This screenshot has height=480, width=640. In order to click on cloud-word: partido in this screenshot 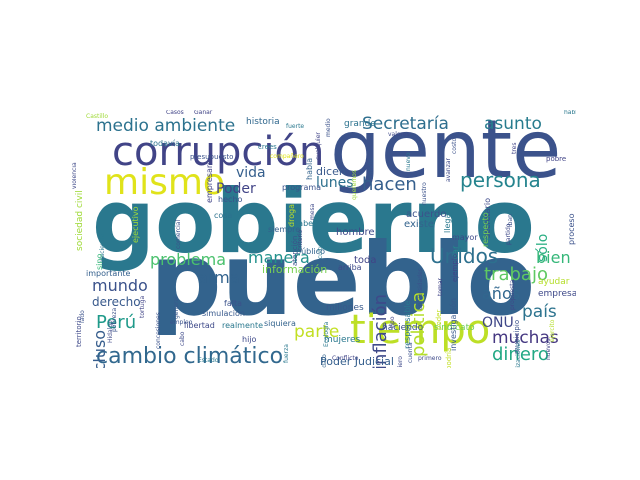, I will do `click(508, 234)`.